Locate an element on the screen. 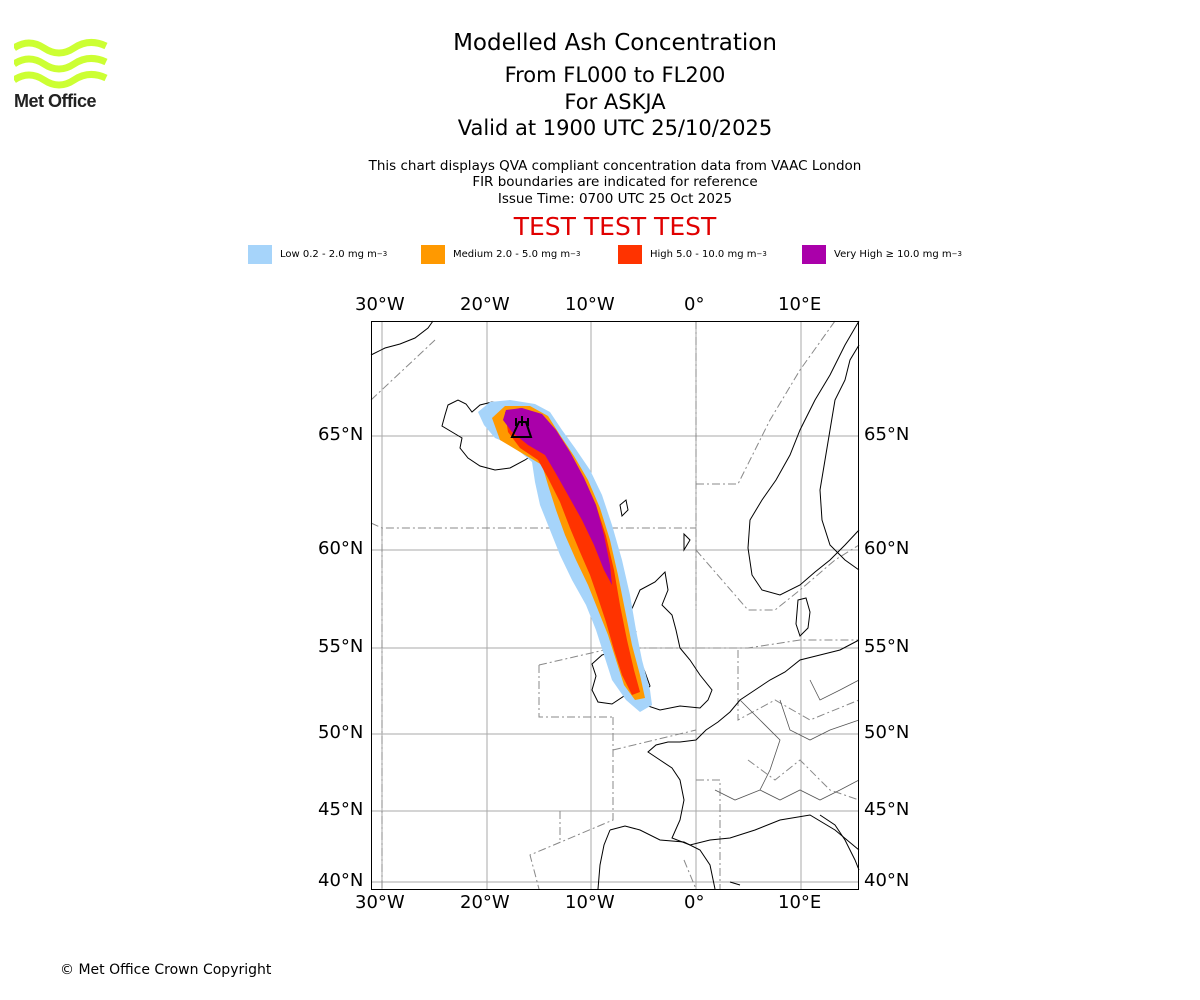 This screenshot has width=1200, height=1000. lon-label-top-10e: 10°E is located at coordinates (800, 304).